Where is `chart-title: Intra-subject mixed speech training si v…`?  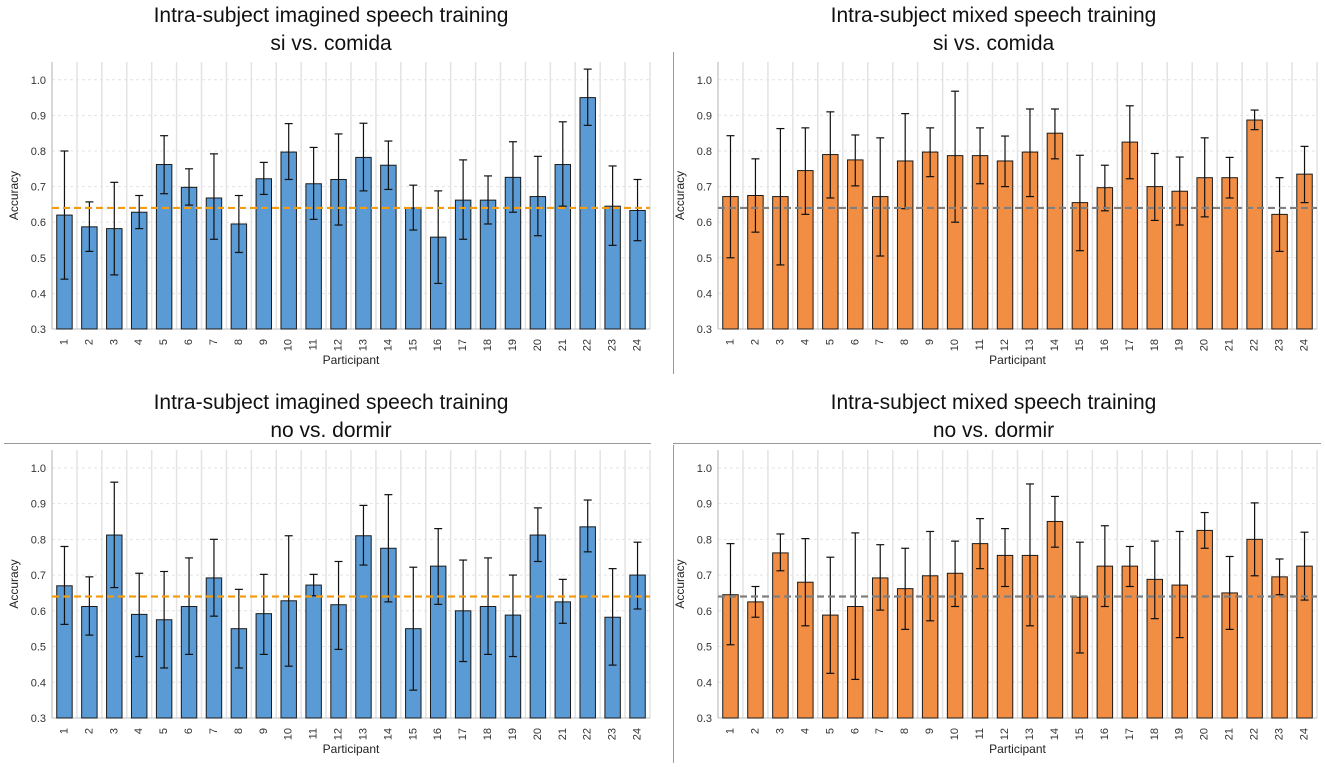
chart-title: Intra-subject mixed speech training si v… is located at coordinates (993, 30).